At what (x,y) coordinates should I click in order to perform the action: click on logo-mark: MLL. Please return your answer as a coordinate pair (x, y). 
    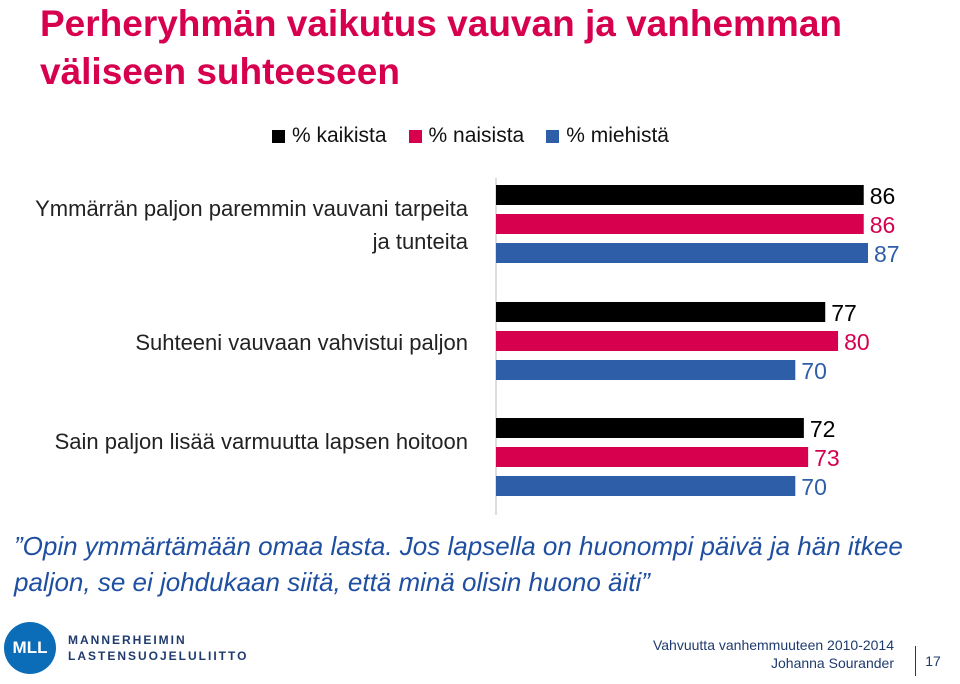
    Looking at the image, I should click on (30, 648).